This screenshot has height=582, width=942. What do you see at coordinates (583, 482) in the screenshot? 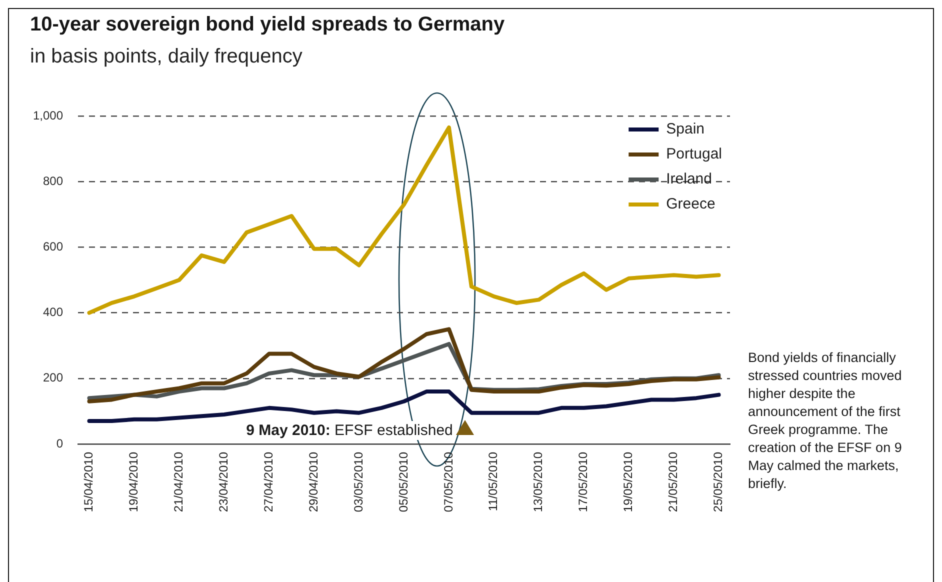
I see `x-tick-label: 17/05/2010` at bounding box center [583, 482].